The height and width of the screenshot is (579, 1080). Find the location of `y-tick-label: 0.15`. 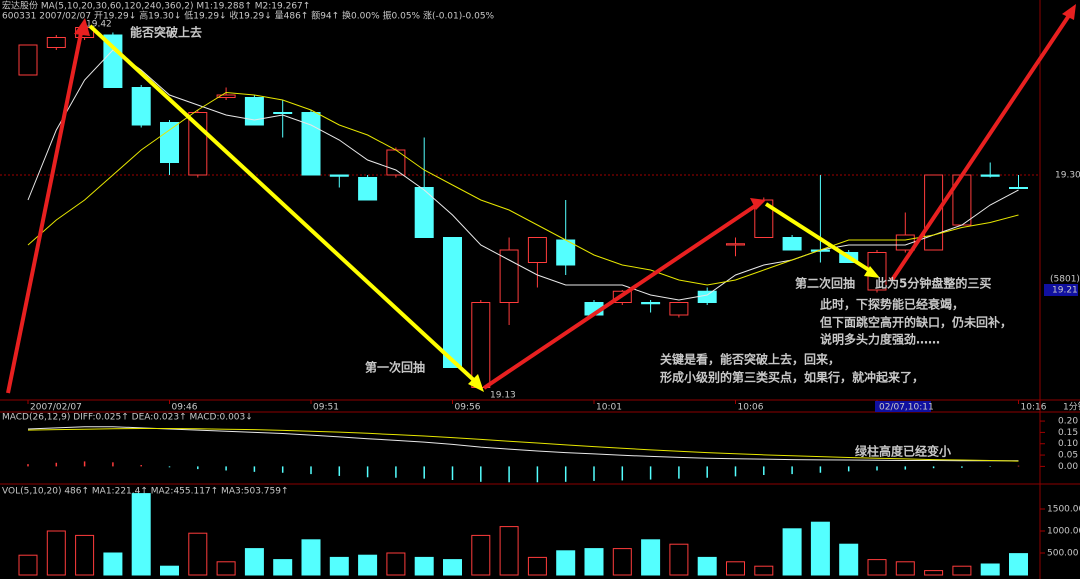

y-tick-label: 0.15 is located at coordinates (1068, 433).